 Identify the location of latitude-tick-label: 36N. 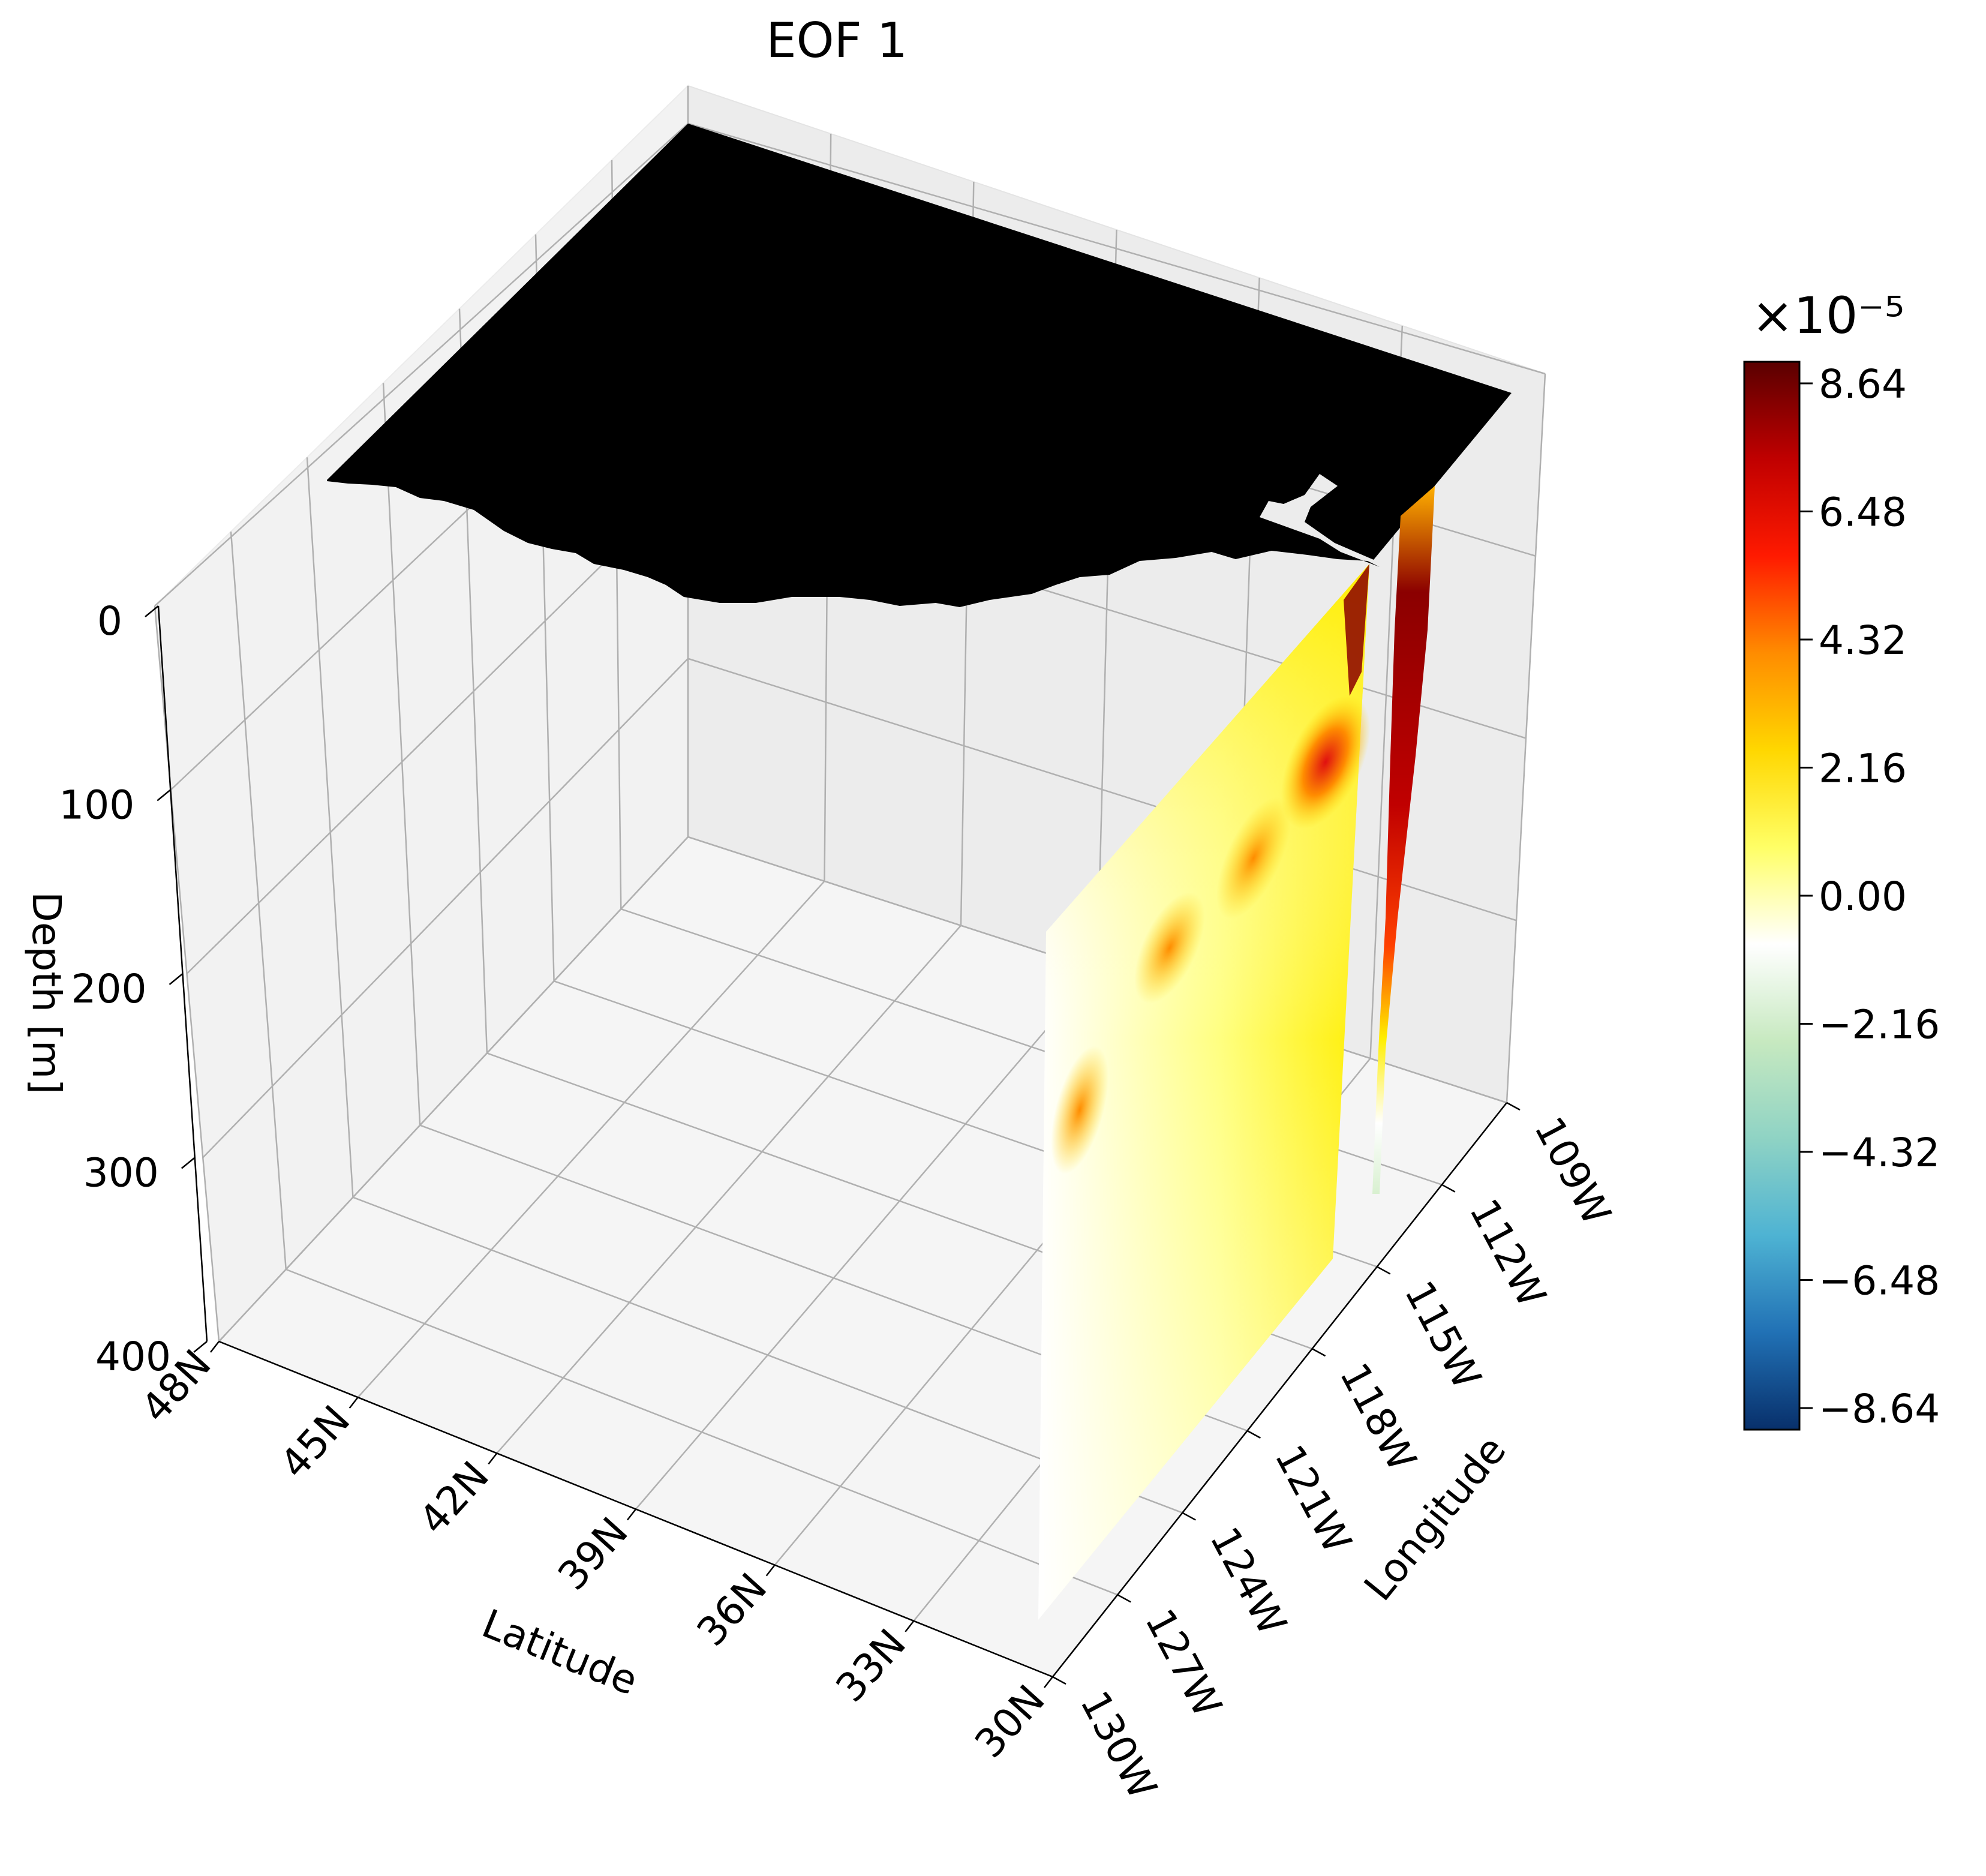
(732, 1610).